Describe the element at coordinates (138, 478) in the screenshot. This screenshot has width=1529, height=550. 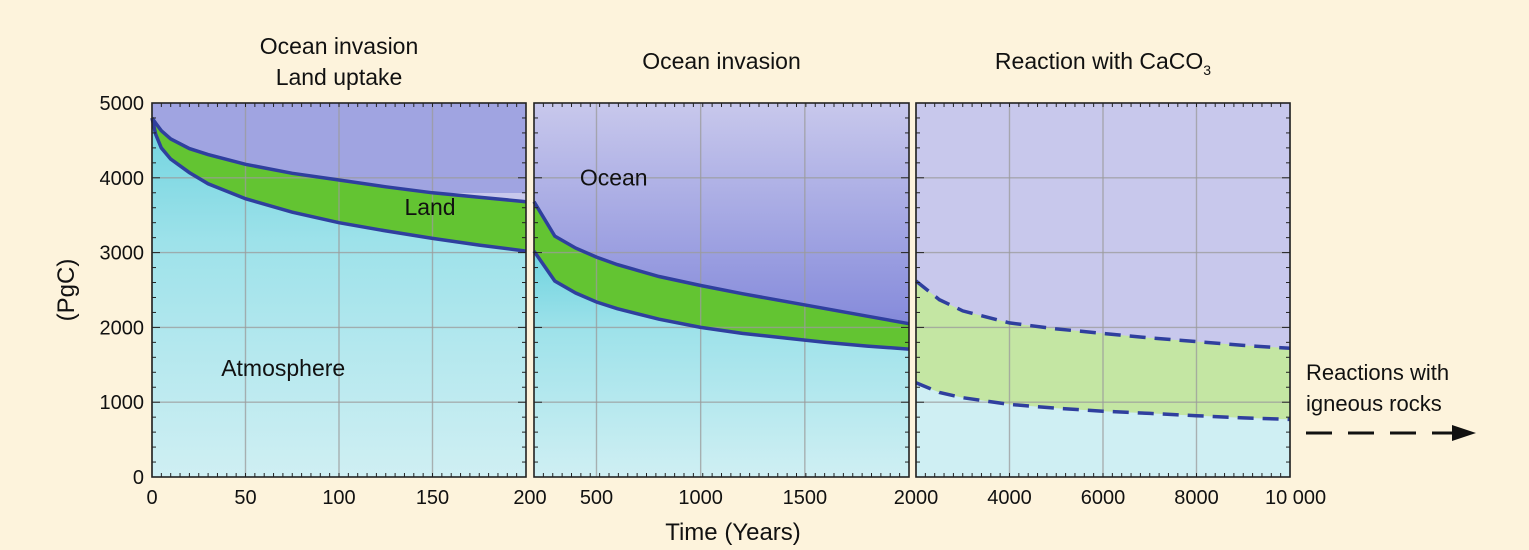
I see `y-tick-label: 0` at that location.